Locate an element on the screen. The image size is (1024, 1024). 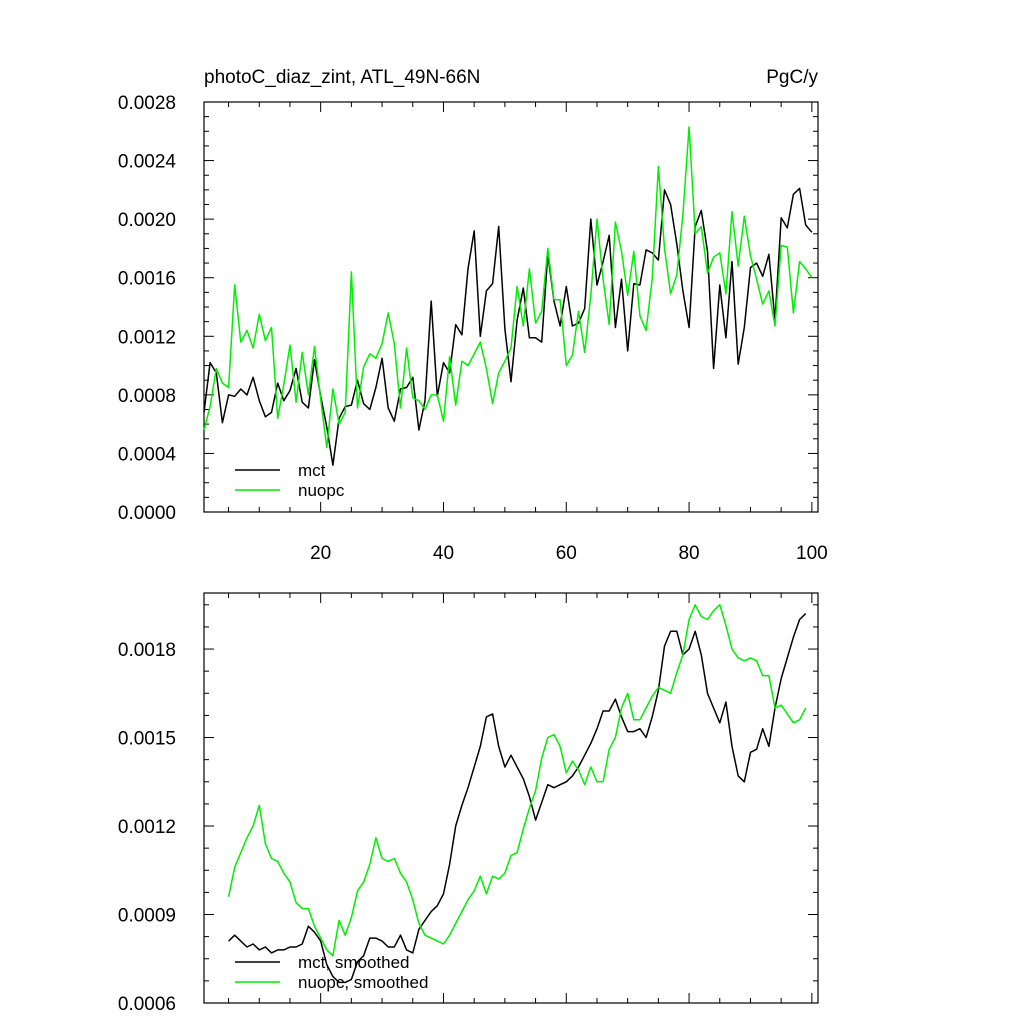
legend-label-nuopc-smoothed: nuopc, smoothed is located at coordinates (363, 982).